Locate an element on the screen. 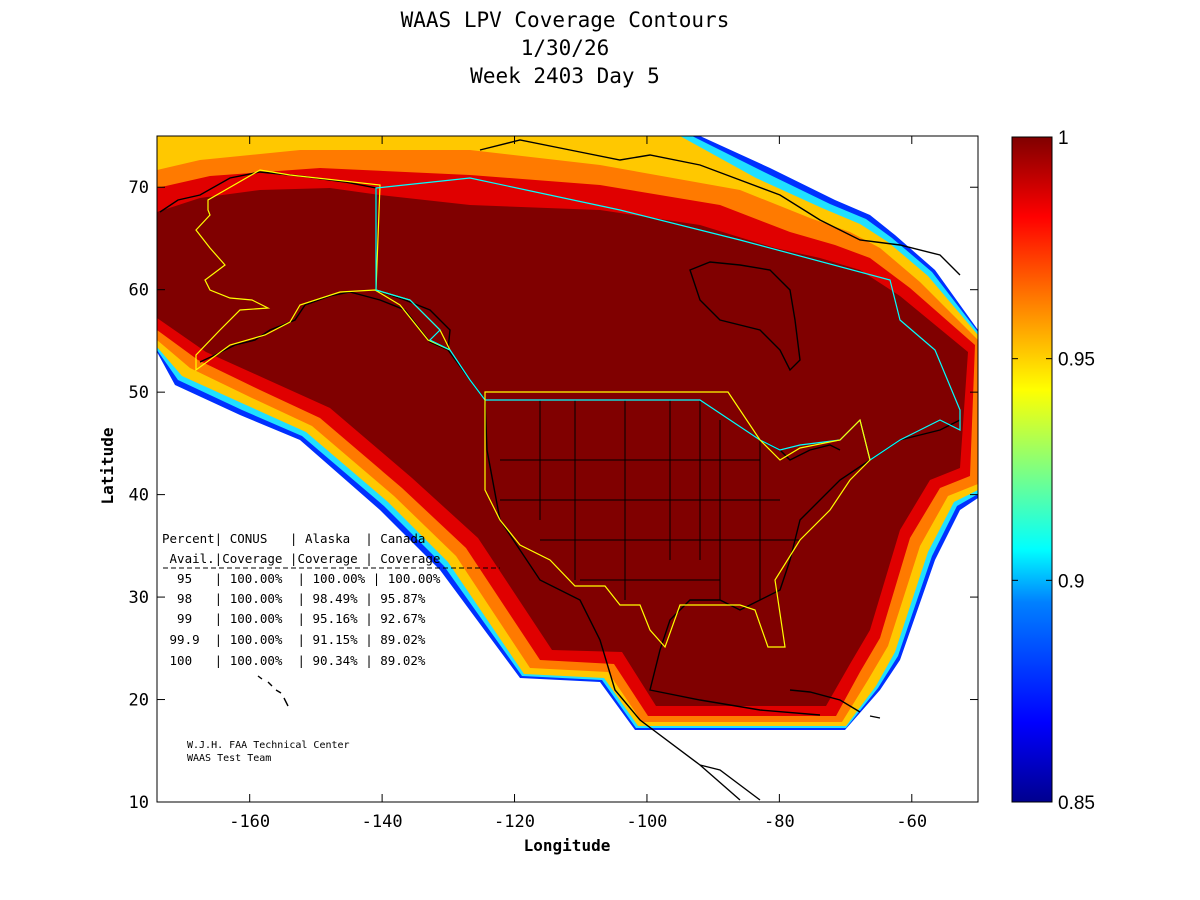 This screenshot has width=1200, height=900. colorbar is located at coordinates (1032, 469).